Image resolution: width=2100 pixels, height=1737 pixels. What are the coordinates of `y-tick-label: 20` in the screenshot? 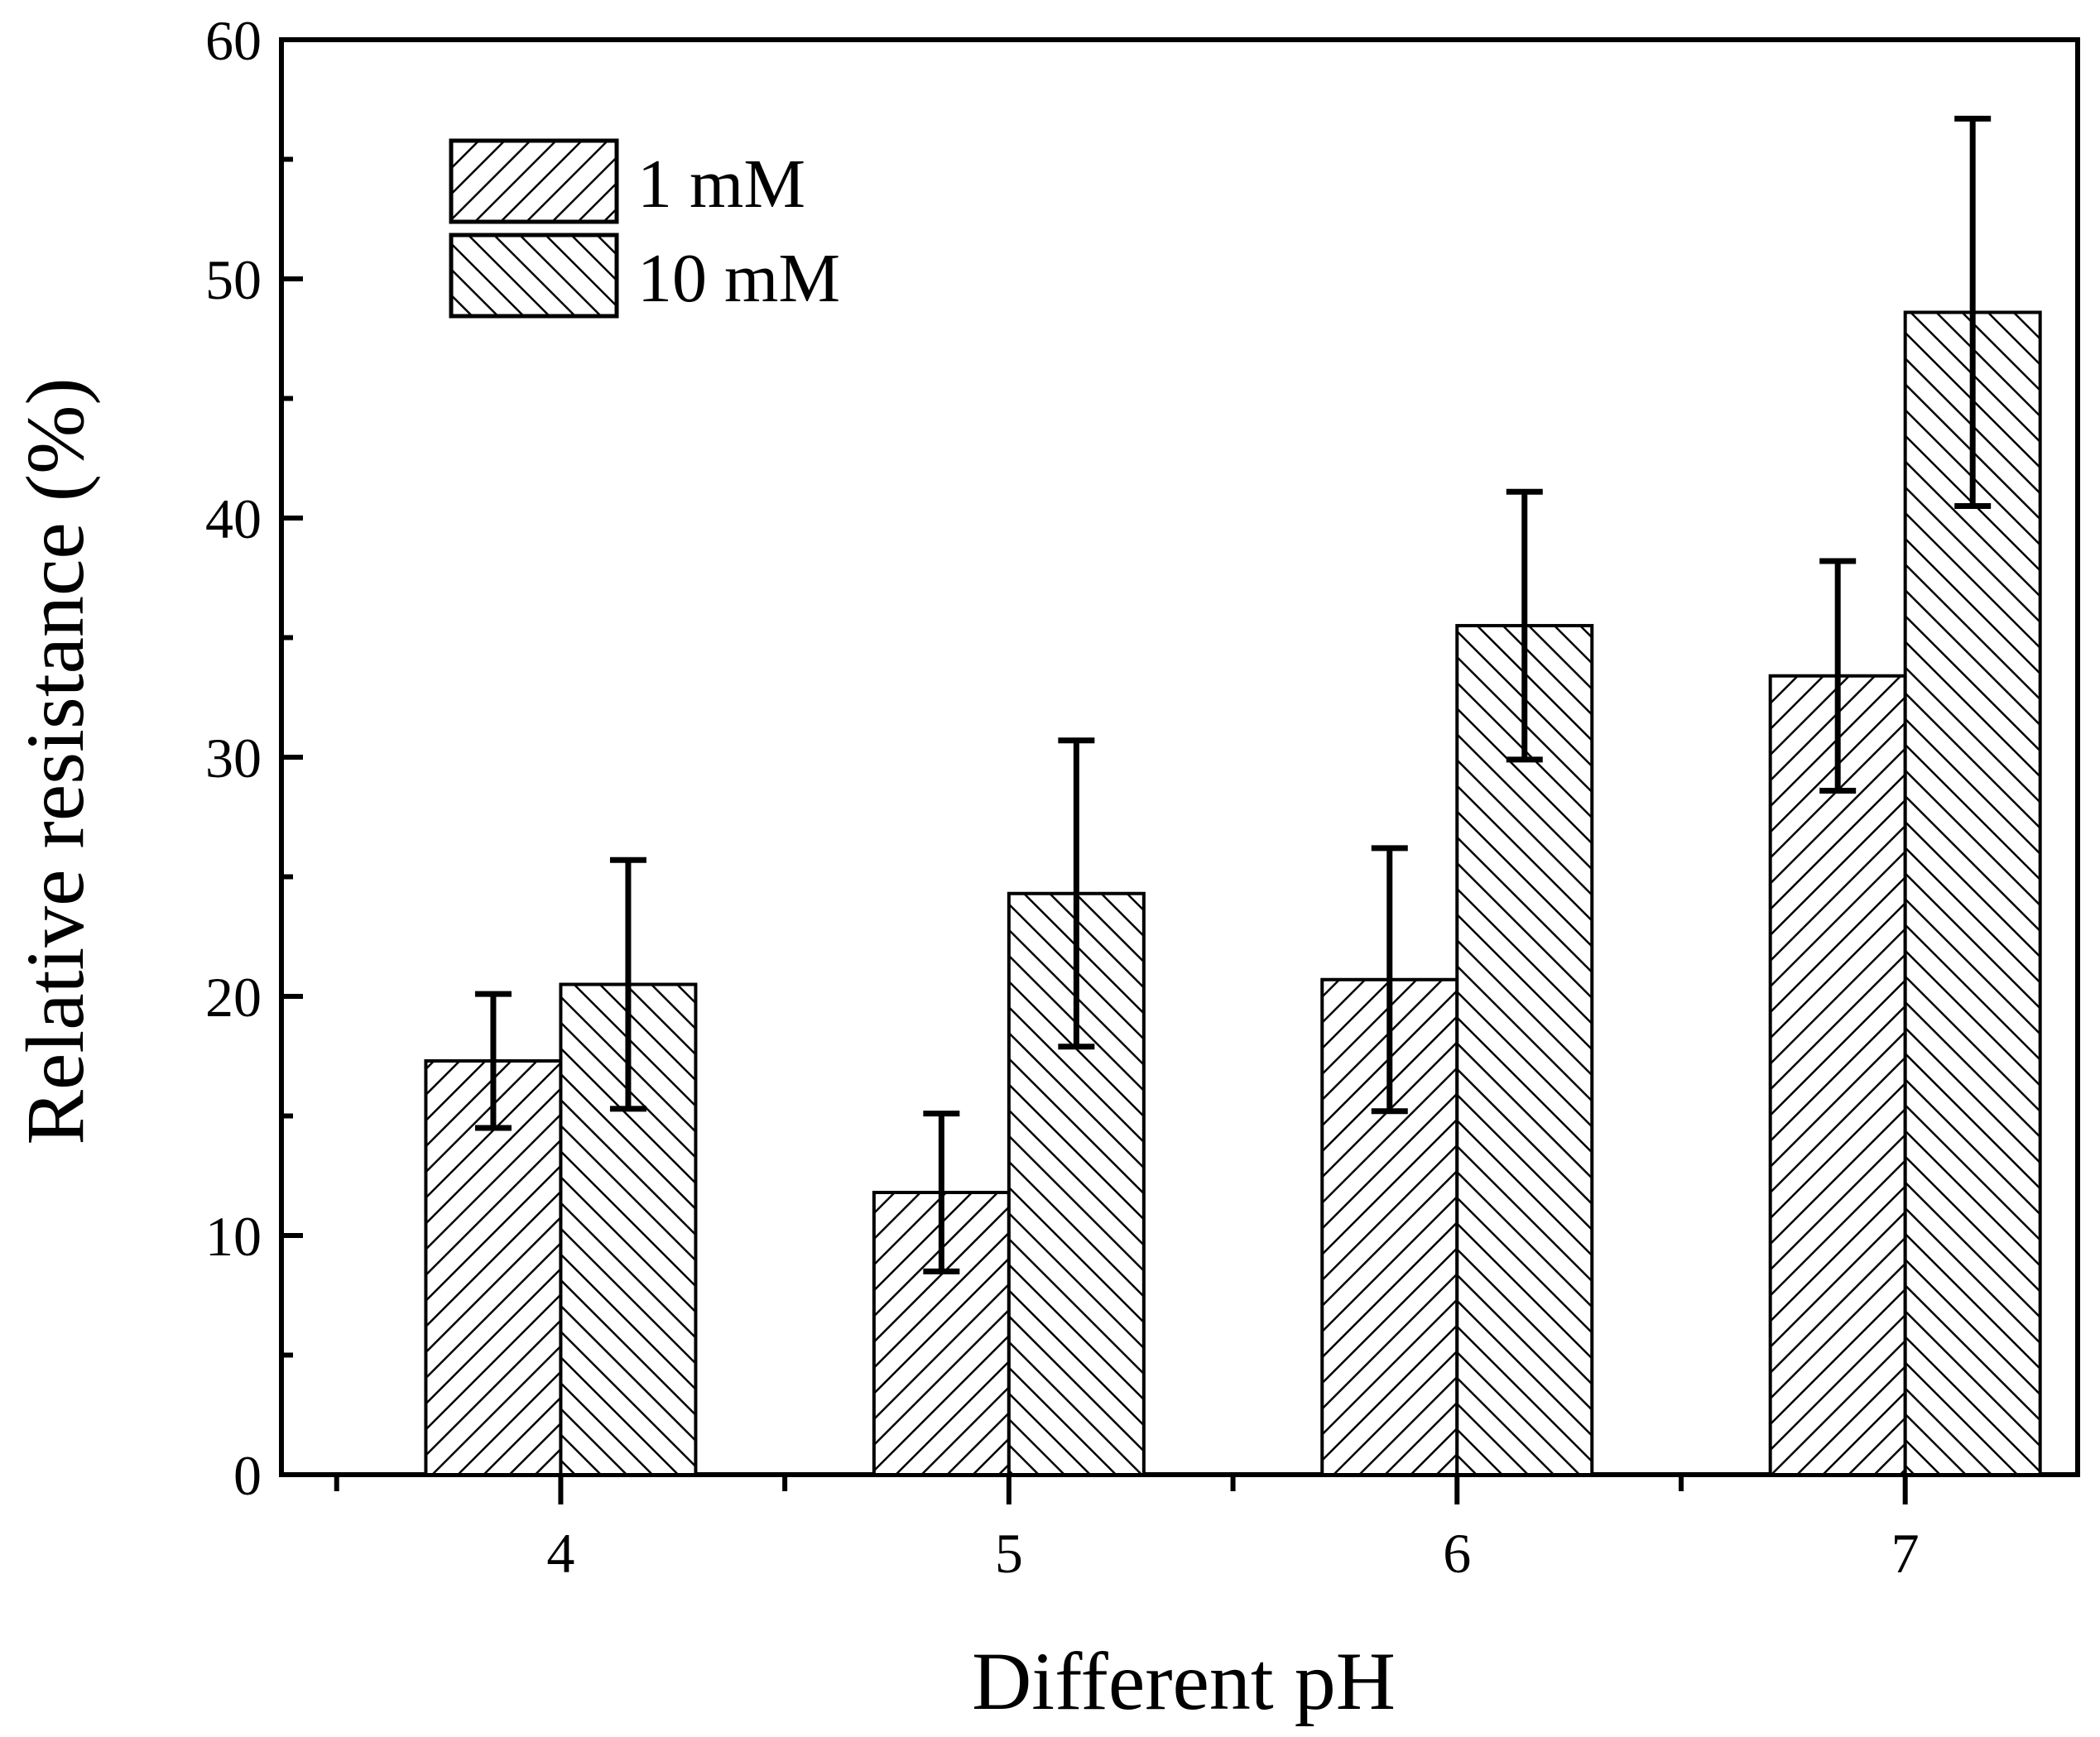 It's located at (233, 997).